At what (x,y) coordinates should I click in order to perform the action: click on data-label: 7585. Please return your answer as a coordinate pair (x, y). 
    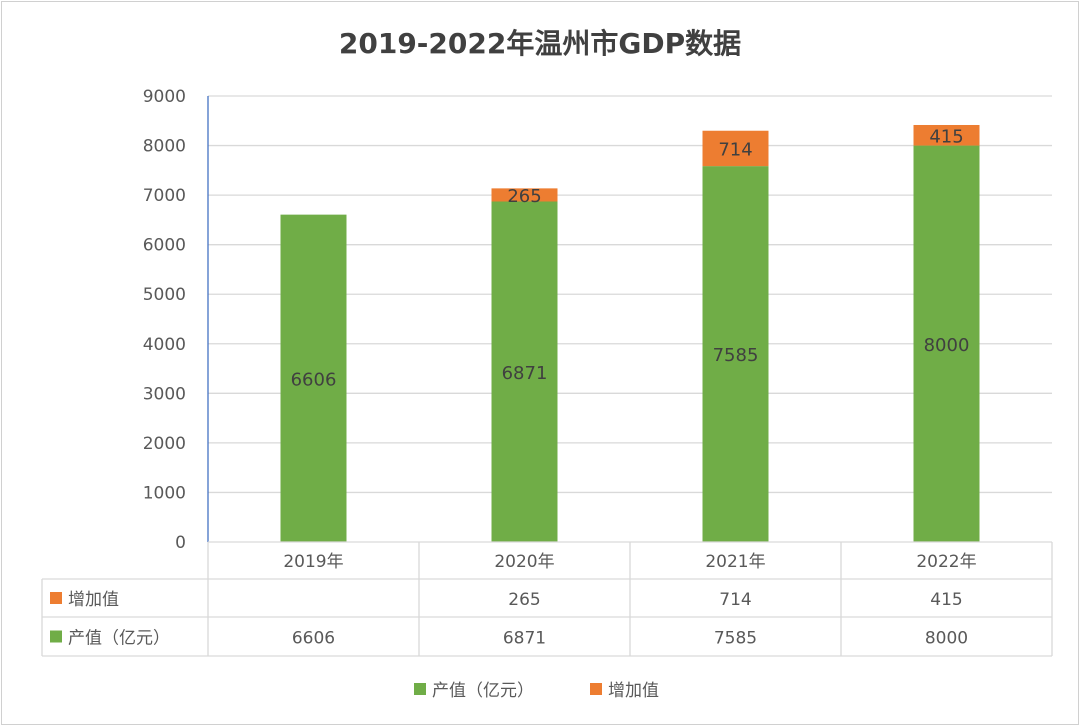
    Looking at the image, I should click on (736, 355).